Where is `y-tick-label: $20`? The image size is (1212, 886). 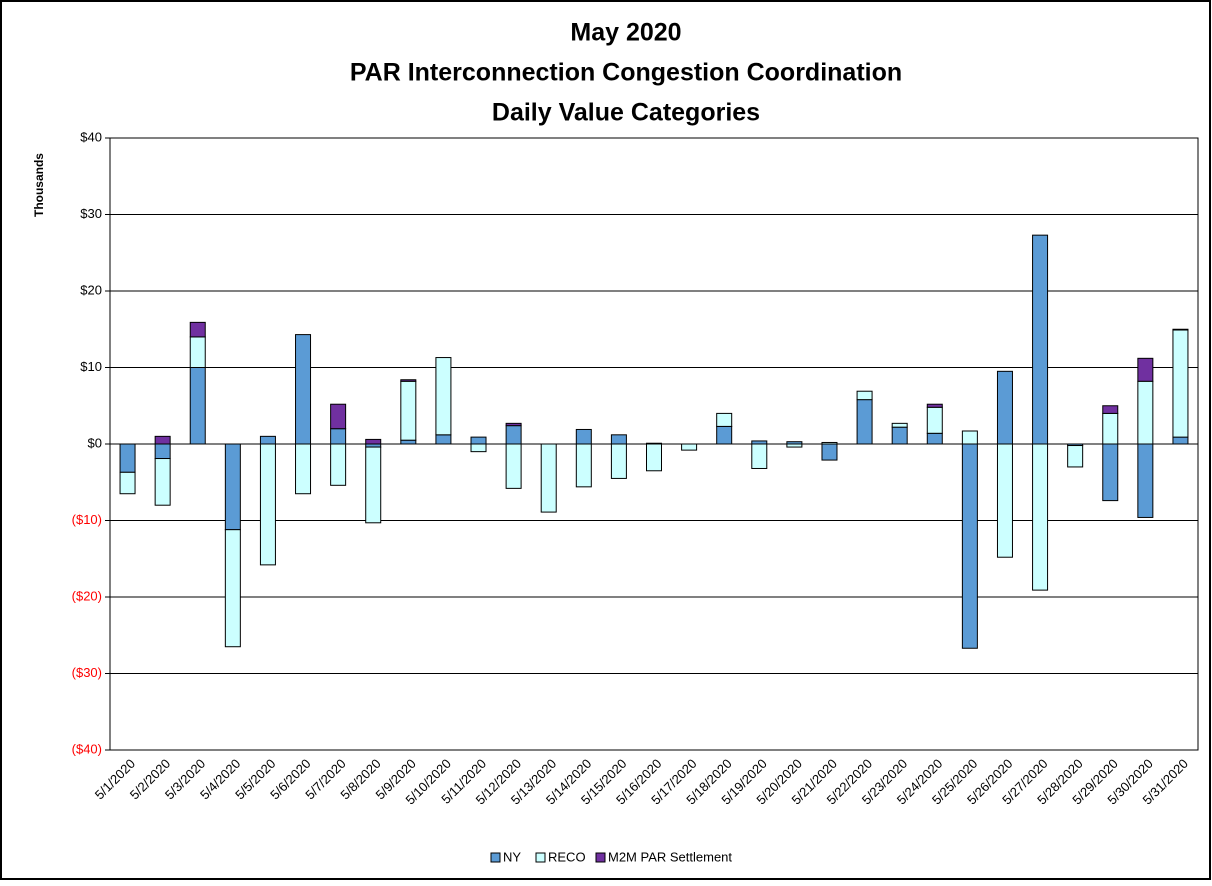
y-tick-label: $20 is located at coordinates (91, 289).